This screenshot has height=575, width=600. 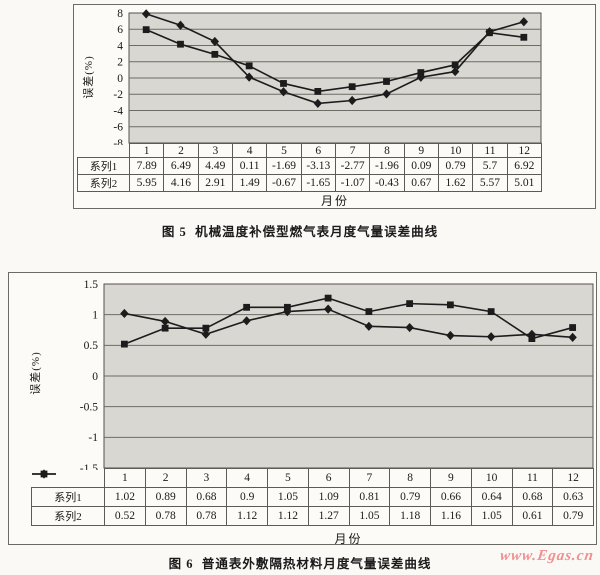 I want to click on value-cell: 2.91, so click(x=215, y=183).